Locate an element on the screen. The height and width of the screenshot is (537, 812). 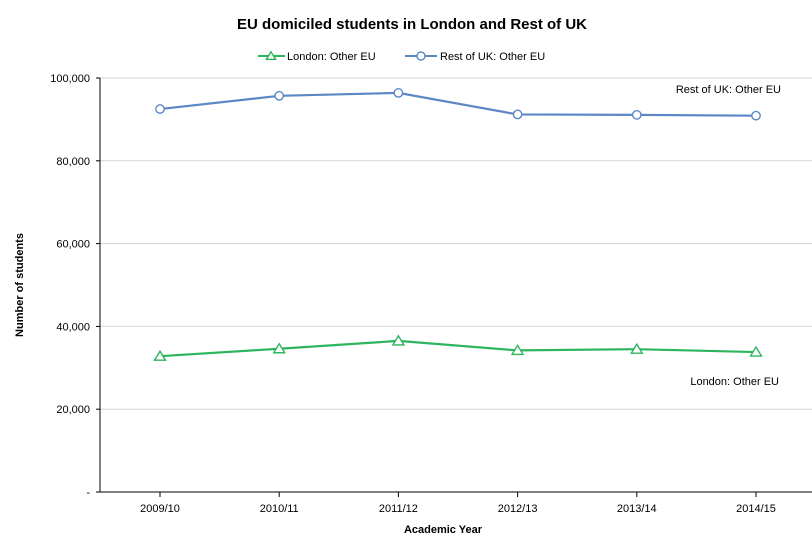
y-tick-label: - is located at coordinates (88, 493).